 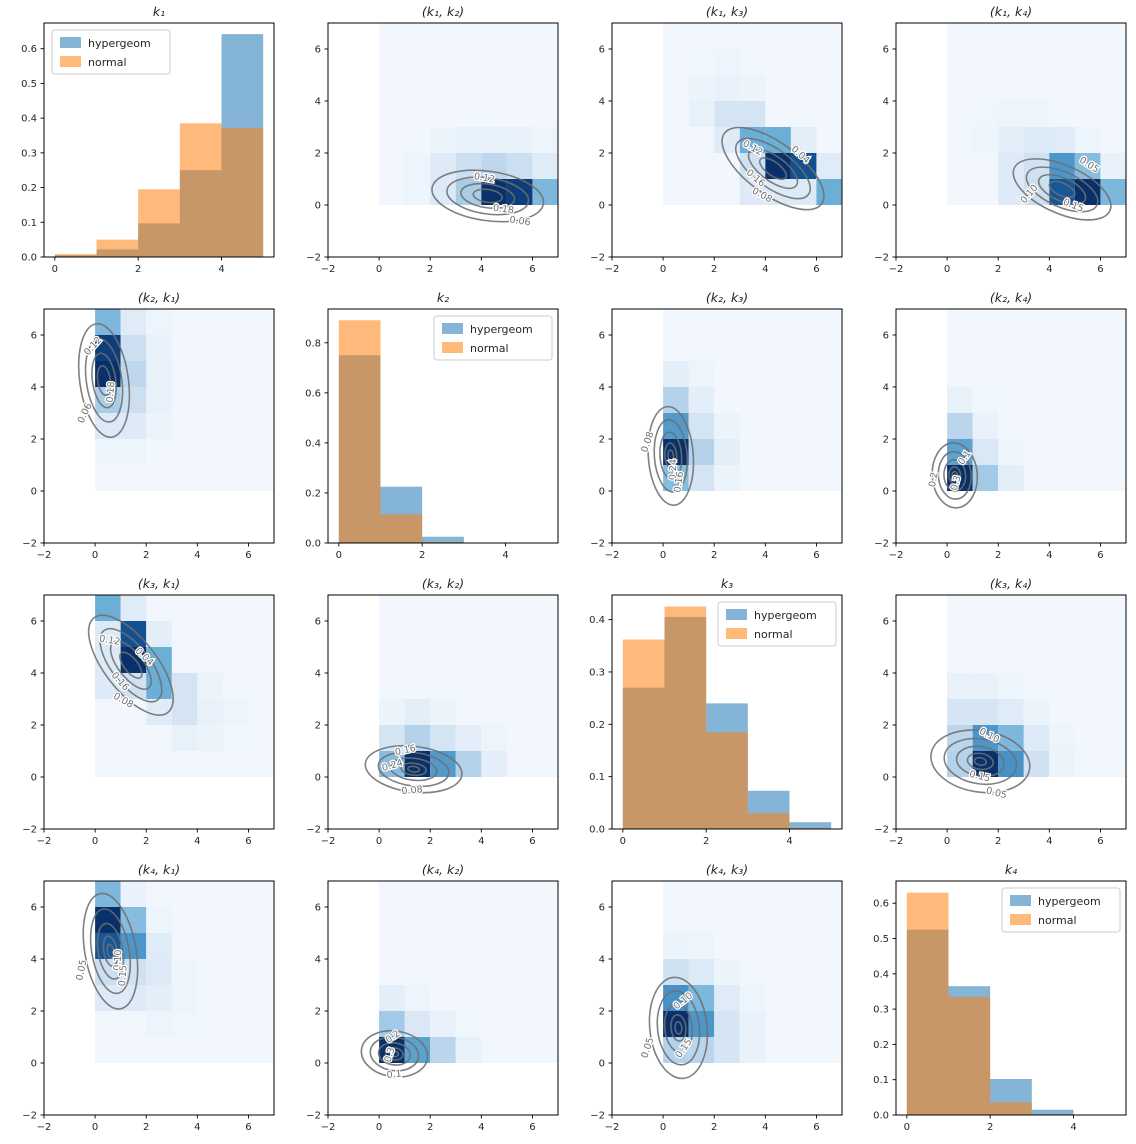 I want to click on svg-text: (k₄, k₃), so click(x=727, y=869).